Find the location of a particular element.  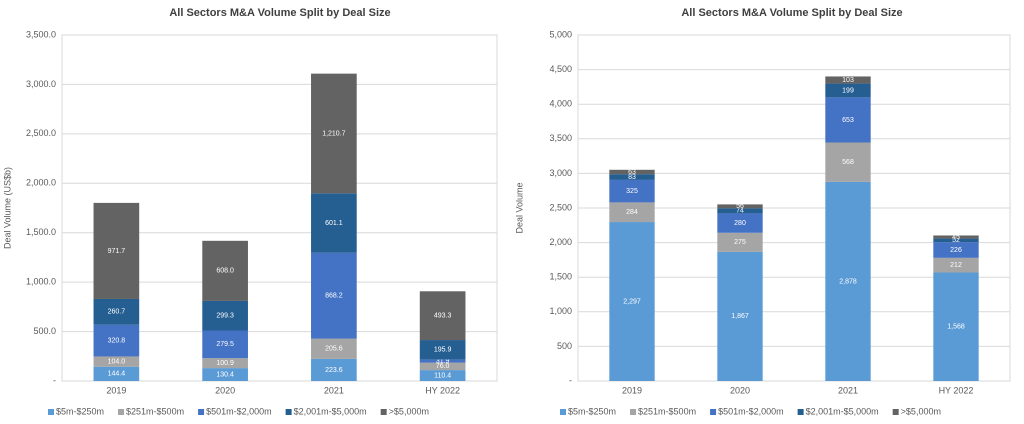

value-label: 104.0 is located at coordinates (117, 361).